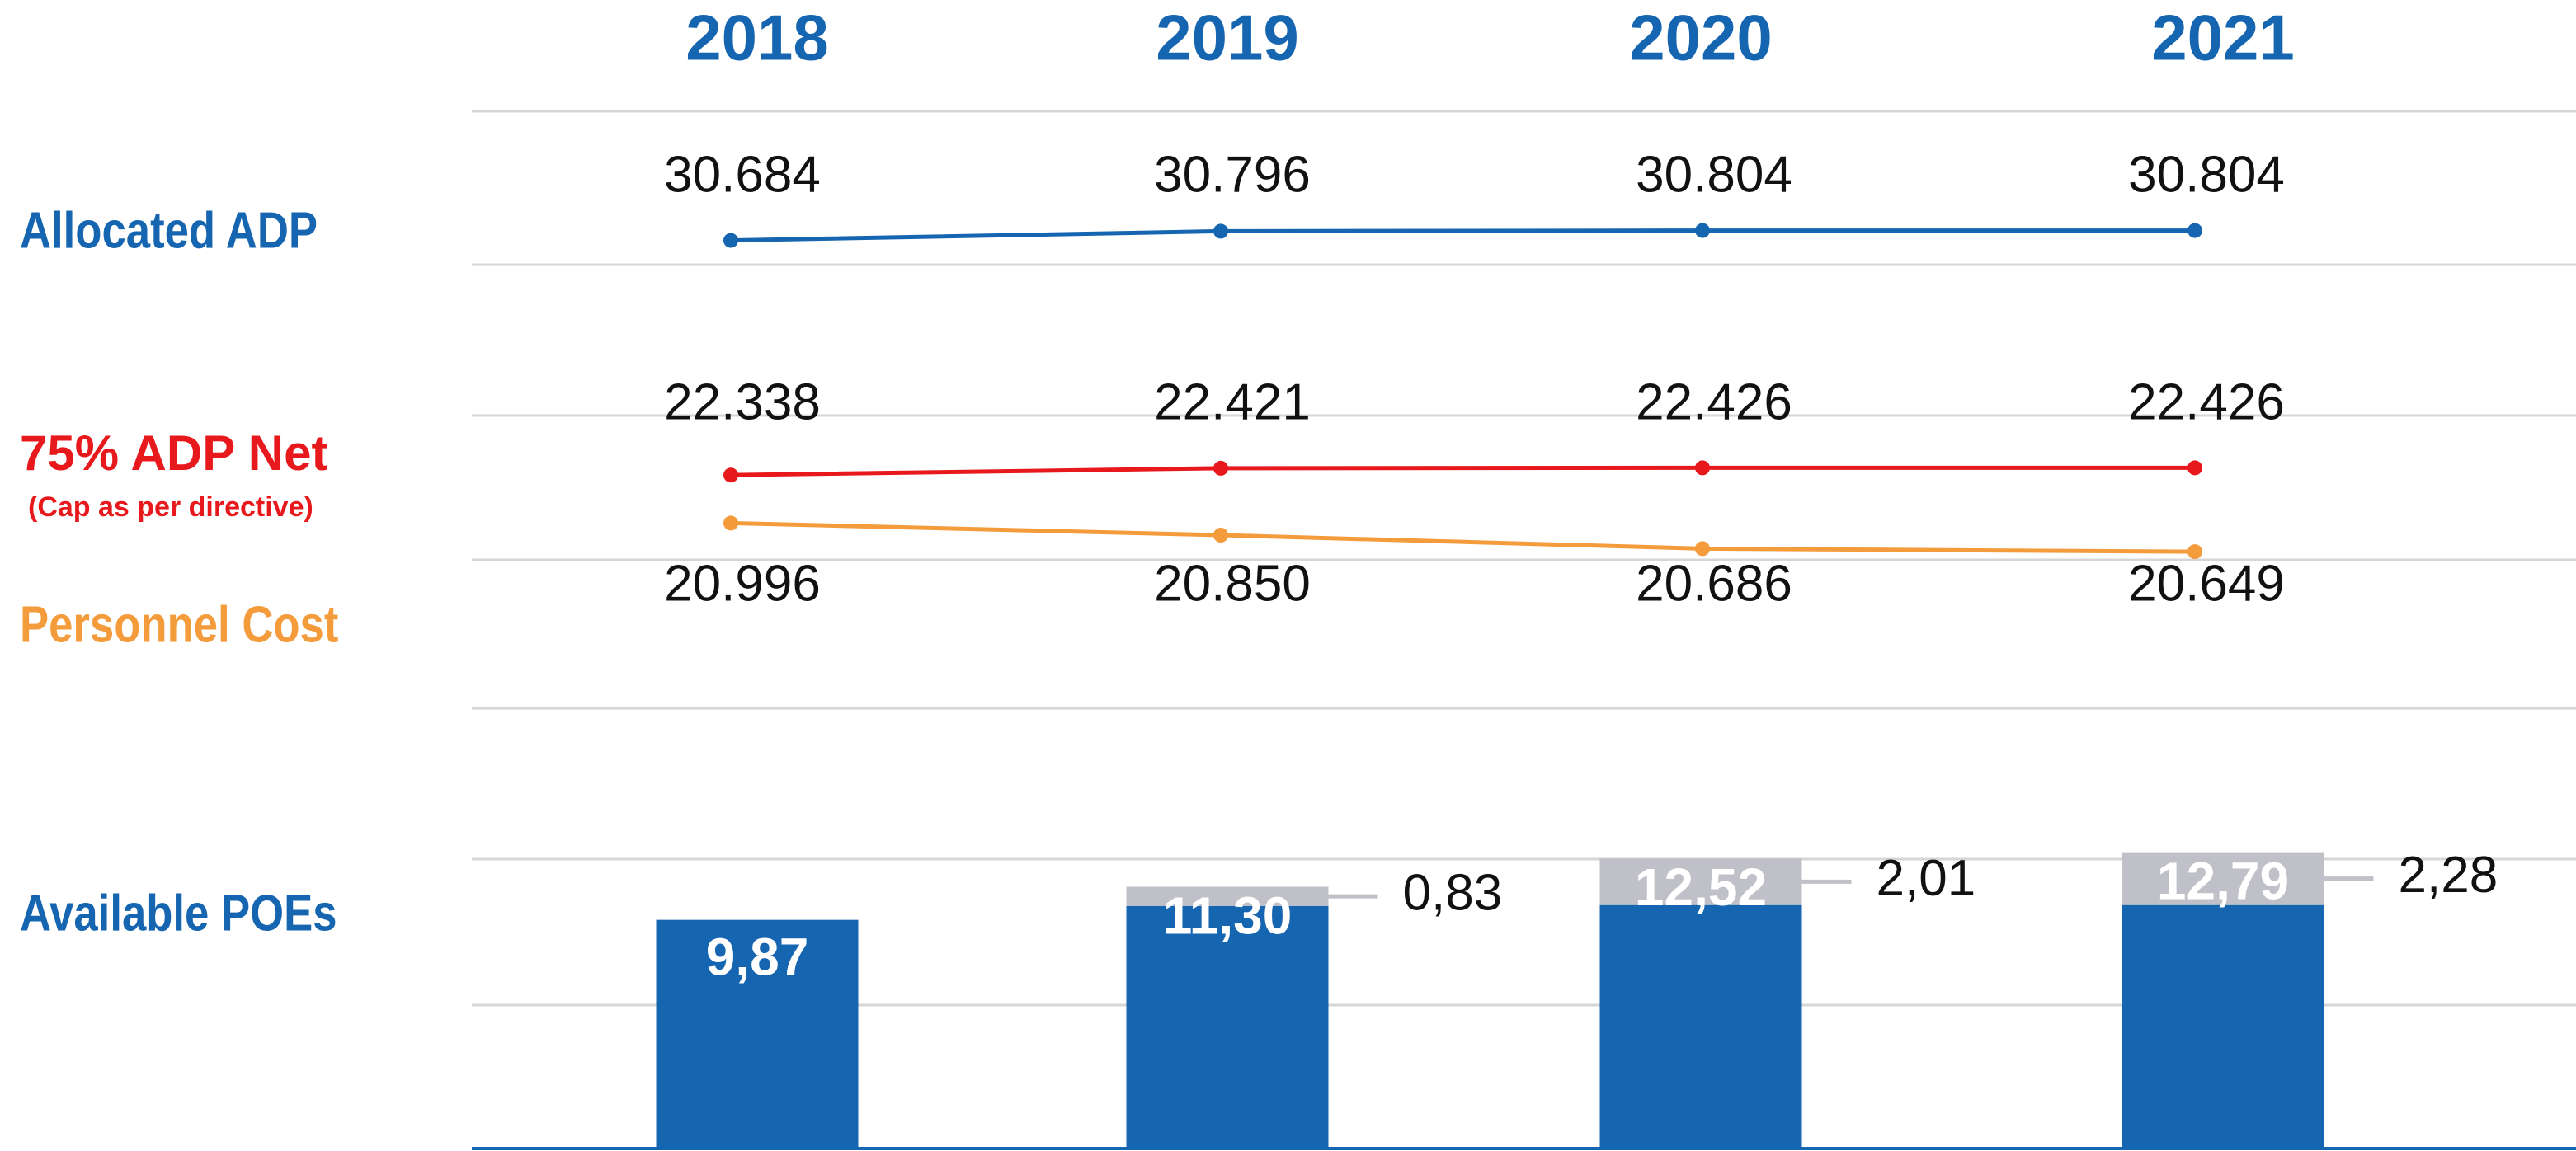  What do you see at coordinates (1232, 174) in the screenshot?
I see `value-label: 30.796` at bounding box center [1232, 174].